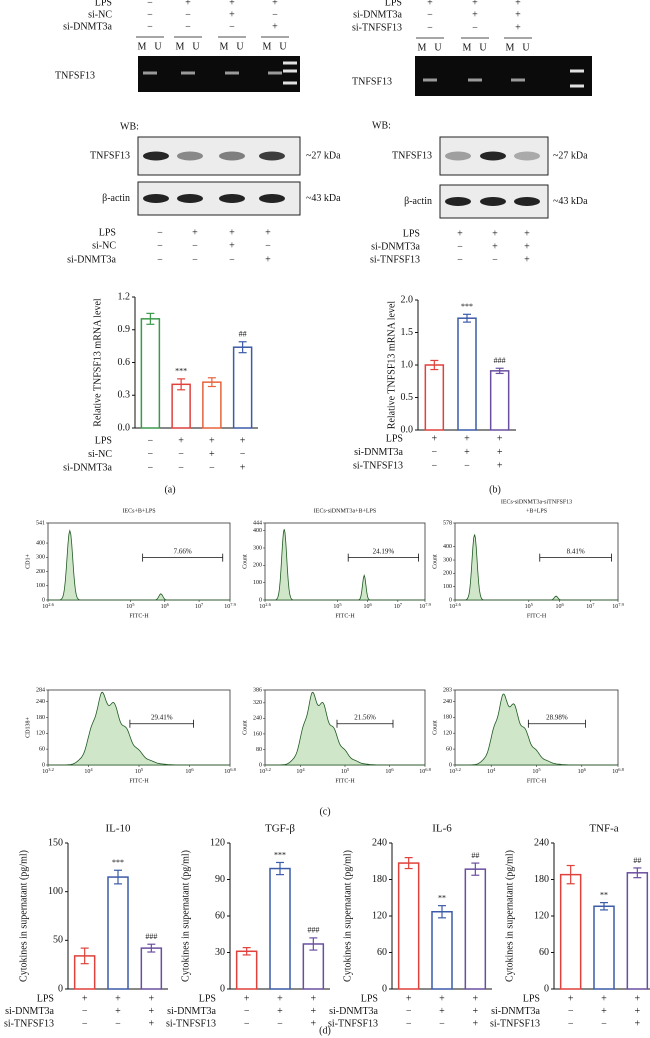  What do you see at coordinates (425, 606) in the screenshot?
I see `flow-x-tick-label: 107.9` at bounding box center [425, 606].